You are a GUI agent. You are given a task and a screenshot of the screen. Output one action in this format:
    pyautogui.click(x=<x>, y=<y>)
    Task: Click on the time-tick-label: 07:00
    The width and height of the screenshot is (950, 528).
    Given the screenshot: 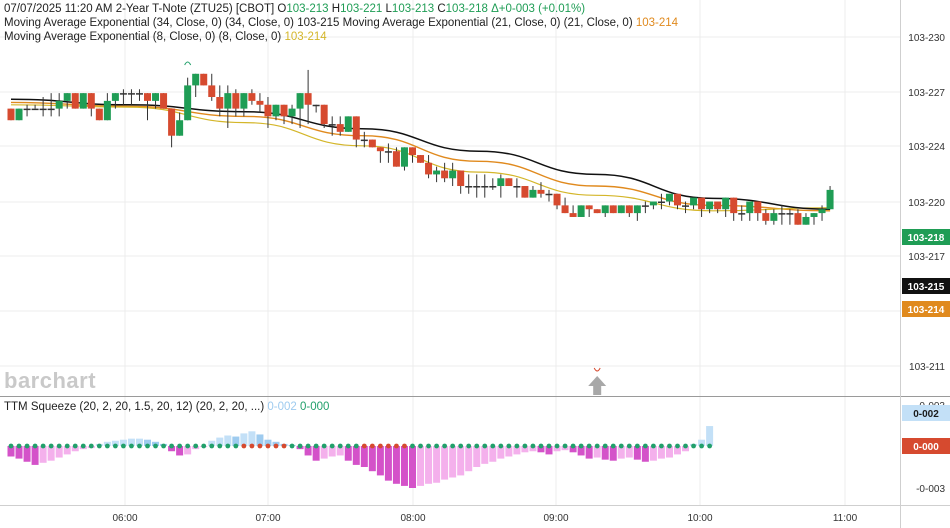 What is the action you would take?
    pyautogui.click(x=267, y=518)
    